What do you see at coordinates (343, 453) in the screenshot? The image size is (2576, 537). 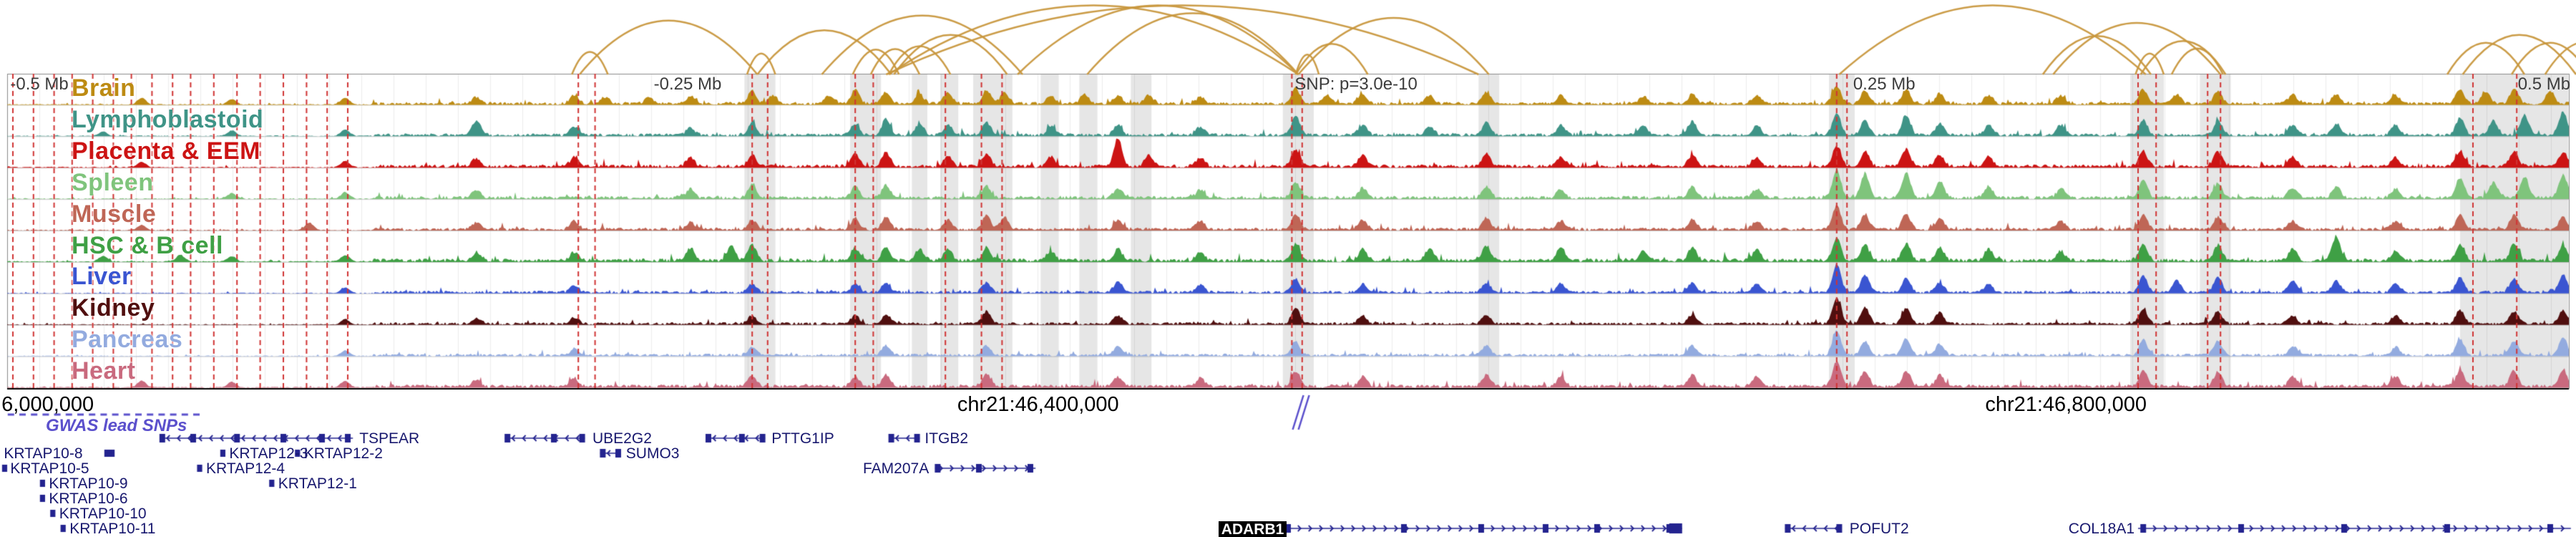 I see `gene-label-krtap12-2: KRTAP12-2` at bounding box center [343, 453].